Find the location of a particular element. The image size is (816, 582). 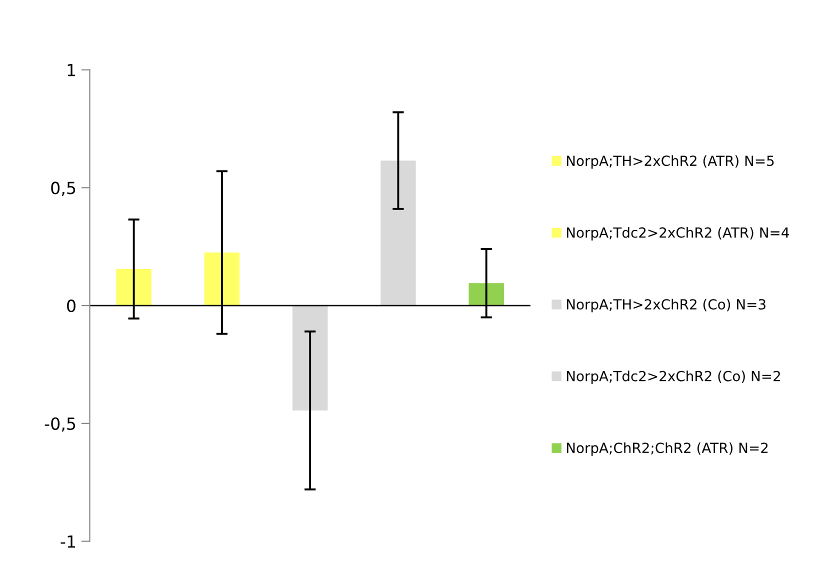

y-tick-label: -1 is located at coordinates (68, 541).